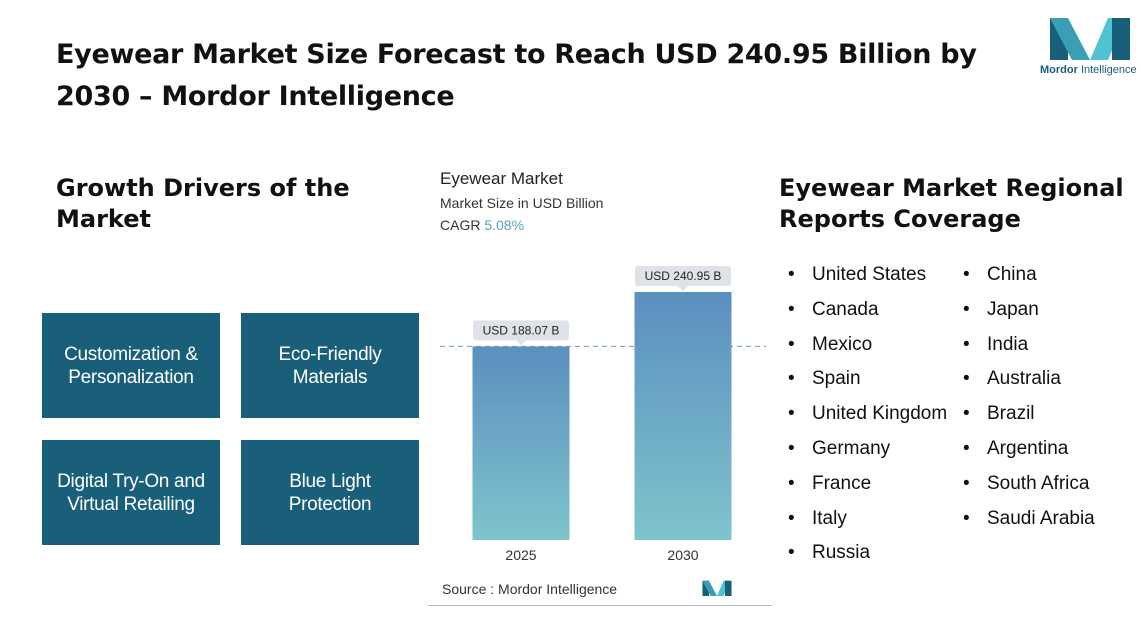  I want to click on region-item: Canada, so click(867, 316).